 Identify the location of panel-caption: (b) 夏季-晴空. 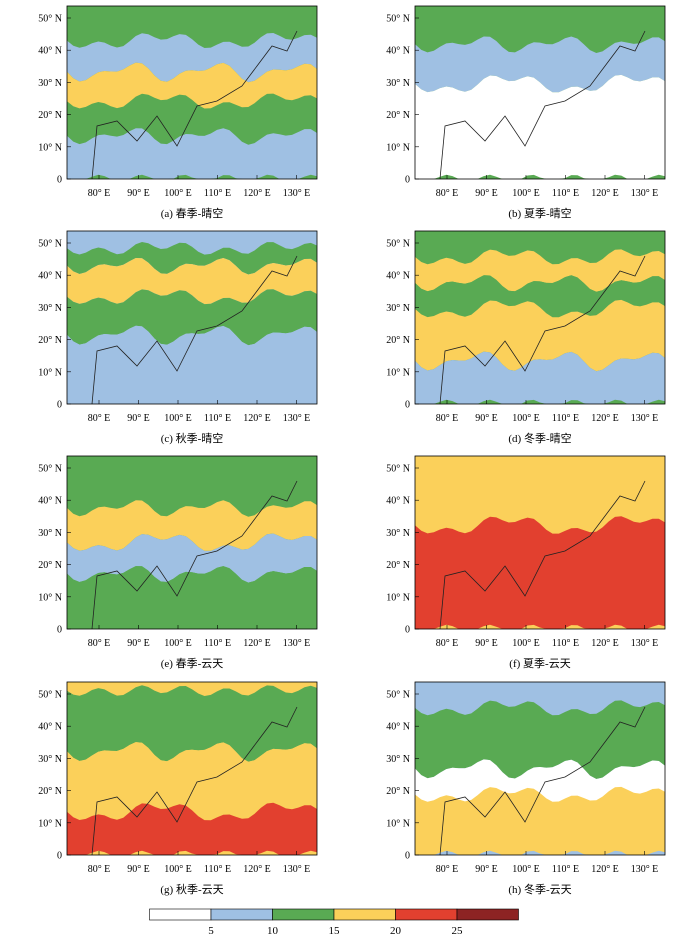
(540, 214).